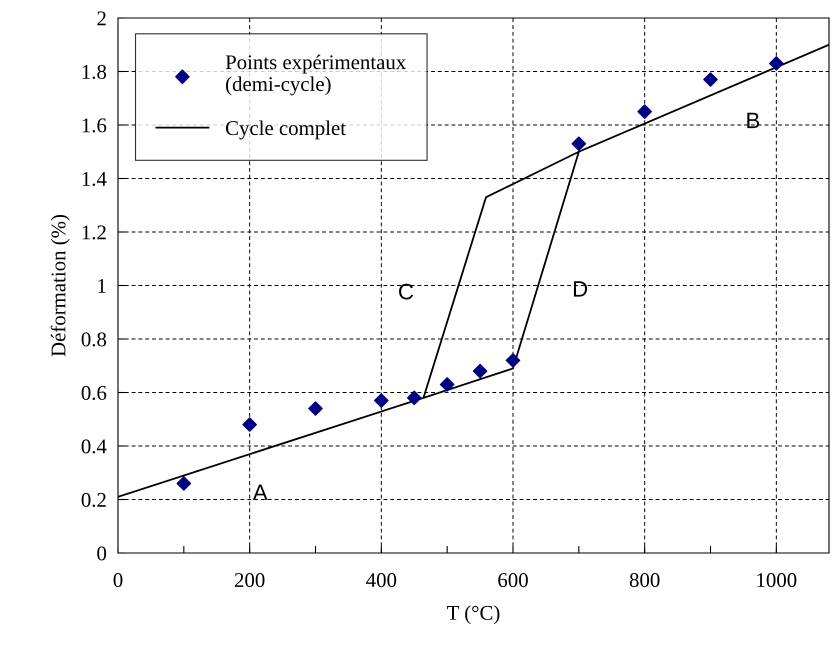  Describe the element at coordinates (260, 492) in the screenshot. I see `annotation: A` at that location.